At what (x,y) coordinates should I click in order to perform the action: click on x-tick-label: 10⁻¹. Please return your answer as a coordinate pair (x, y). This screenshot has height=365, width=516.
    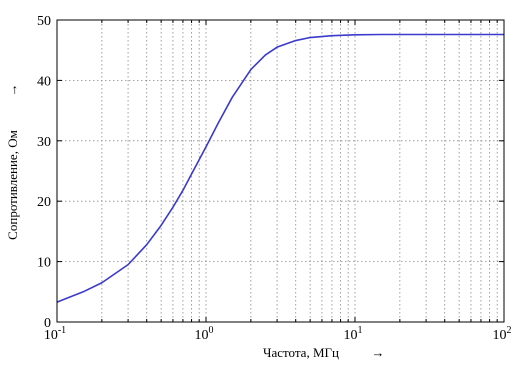
    Looking at the image, I should click on (55, 334).